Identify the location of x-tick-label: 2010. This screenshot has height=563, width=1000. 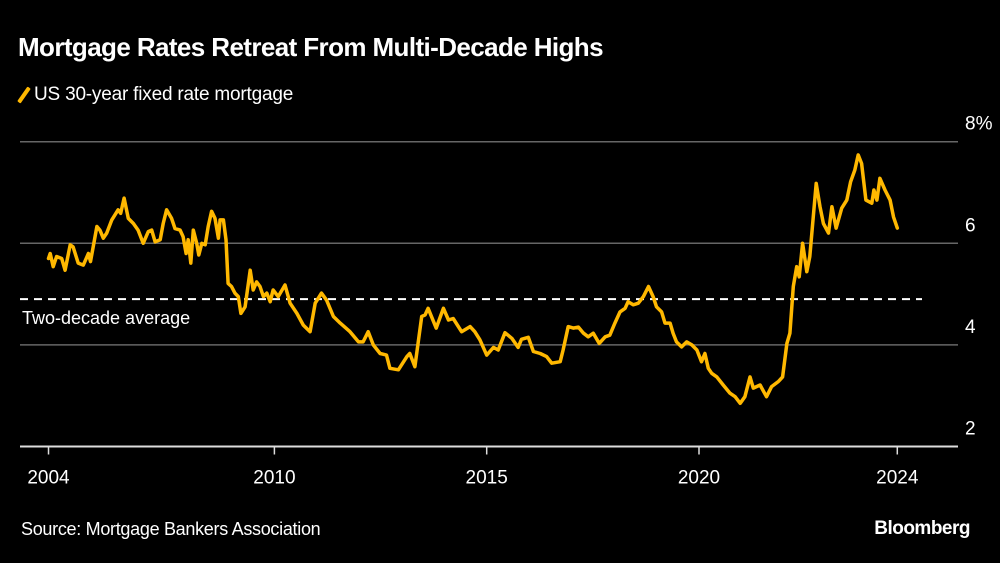
(274, 478).